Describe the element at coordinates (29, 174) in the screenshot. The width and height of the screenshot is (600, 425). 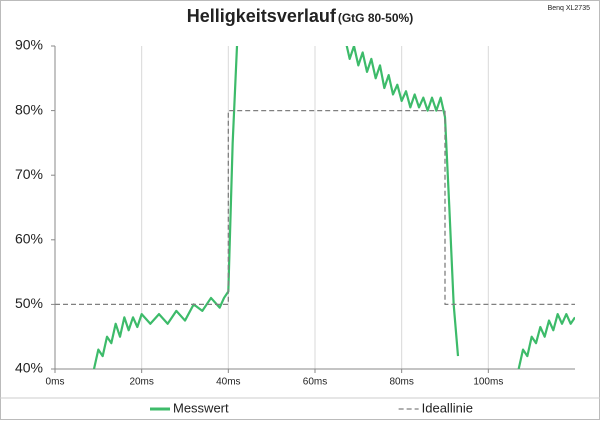
I see `y-tick-label: 70%` at that location.